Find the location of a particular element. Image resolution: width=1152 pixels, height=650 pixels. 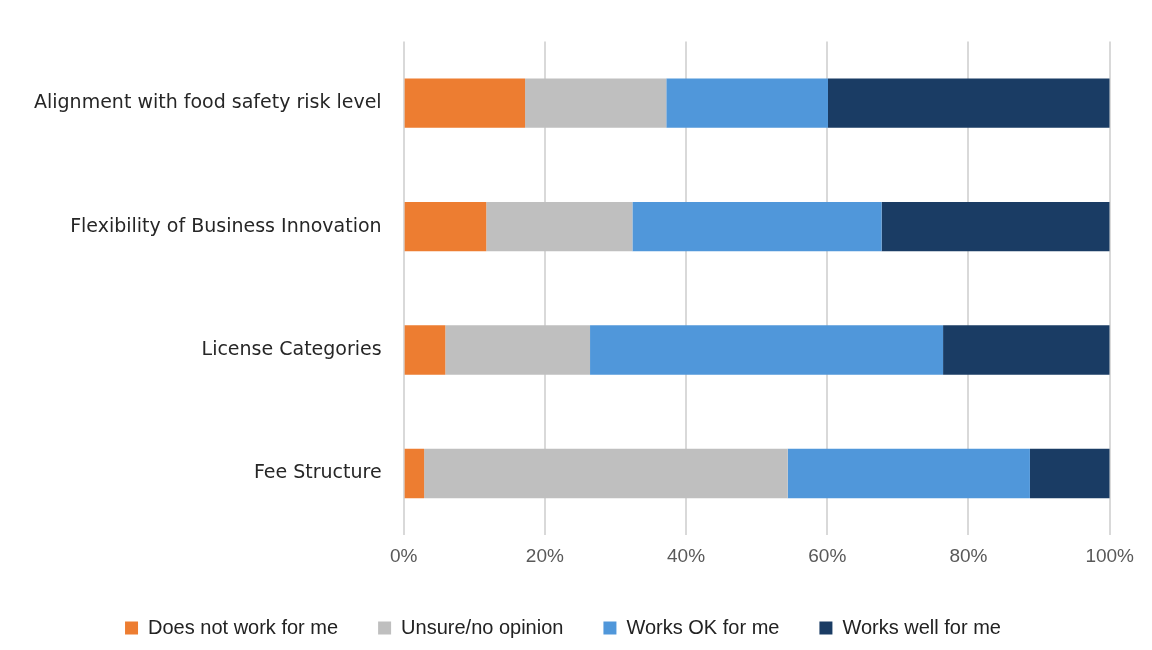

x-tick-label: 60% is located at coordinates (827, 555).